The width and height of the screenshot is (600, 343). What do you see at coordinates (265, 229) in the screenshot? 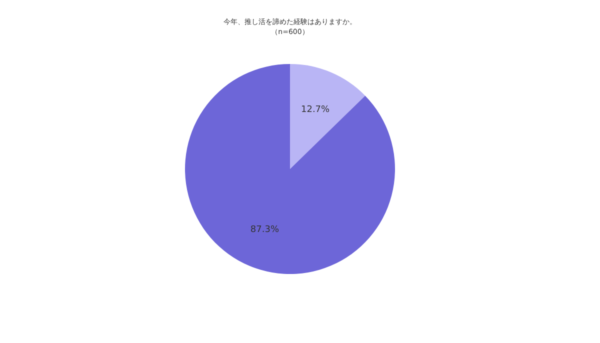
I see `data-label: 87.3%` at bounding box center [265, 229].